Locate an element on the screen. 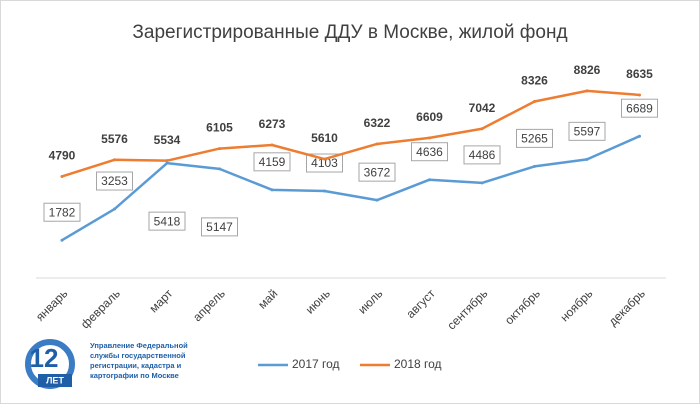 The height and width of the screenshot is (404, 700). data-label: 3672 is located at coordinates (377, 172).